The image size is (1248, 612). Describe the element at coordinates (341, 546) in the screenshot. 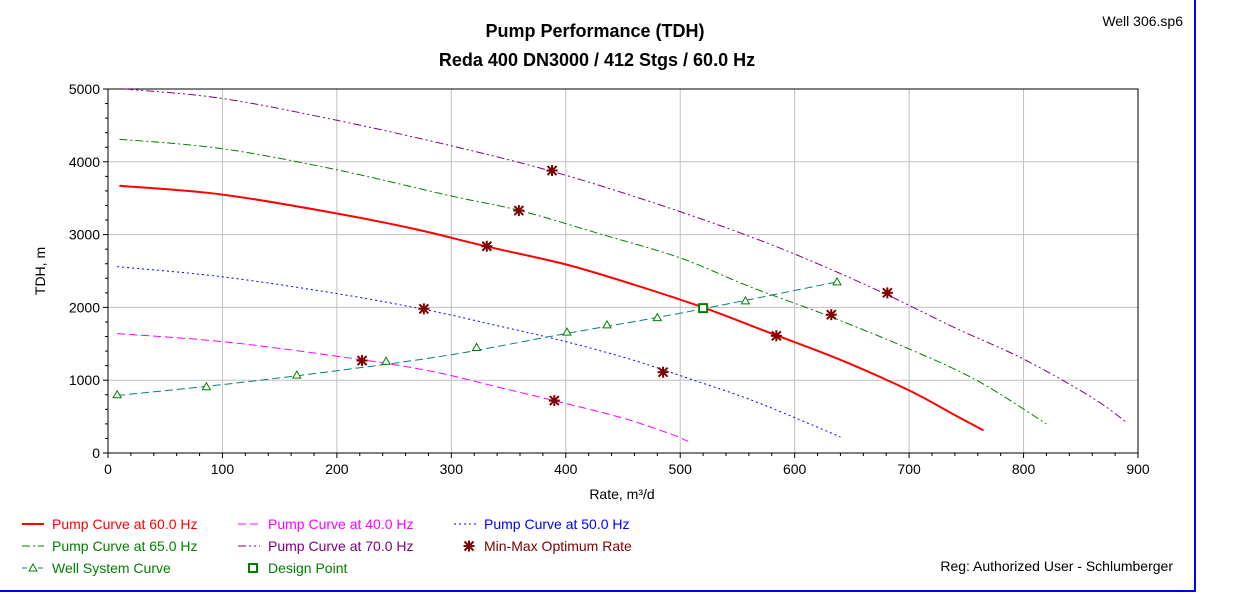

I see `legend-label: Pump Curve at 70.0 Hz` at that location.